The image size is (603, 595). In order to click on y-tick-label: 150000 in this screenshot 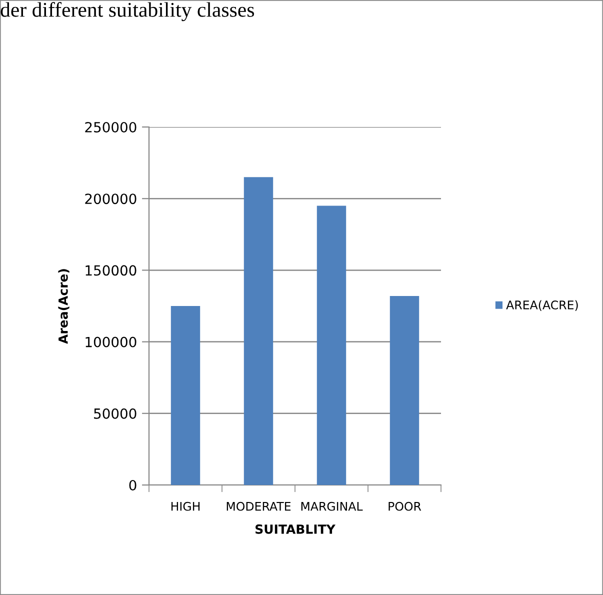, I will do `click(111, 270)`.